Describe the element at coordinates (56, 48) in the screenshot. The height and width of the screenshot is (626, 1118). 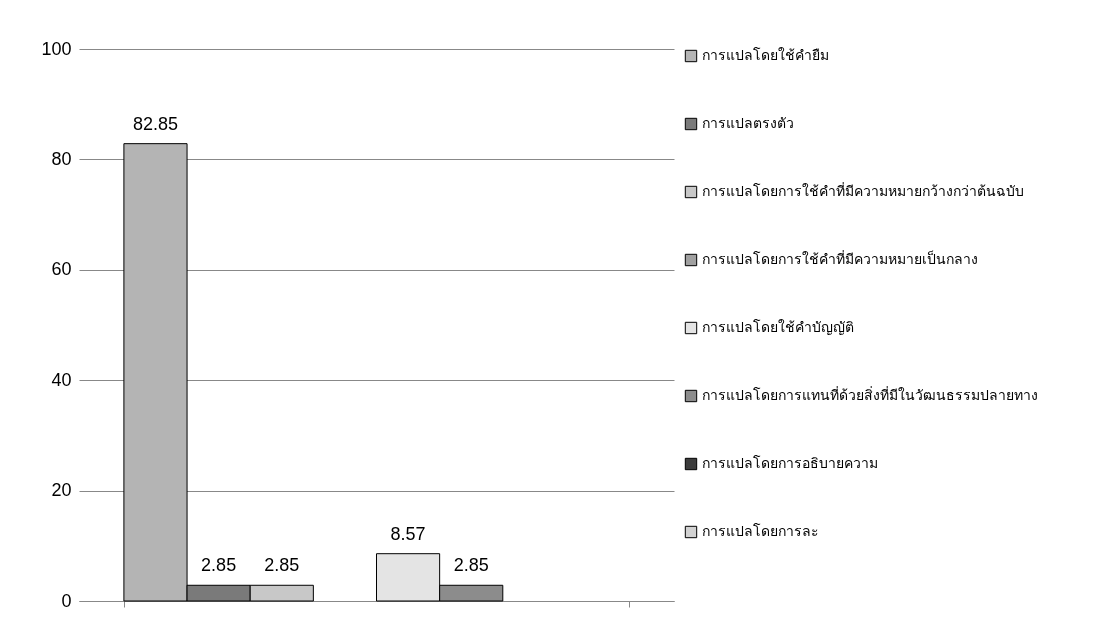
I see `y-tick-label: 100` at that location.